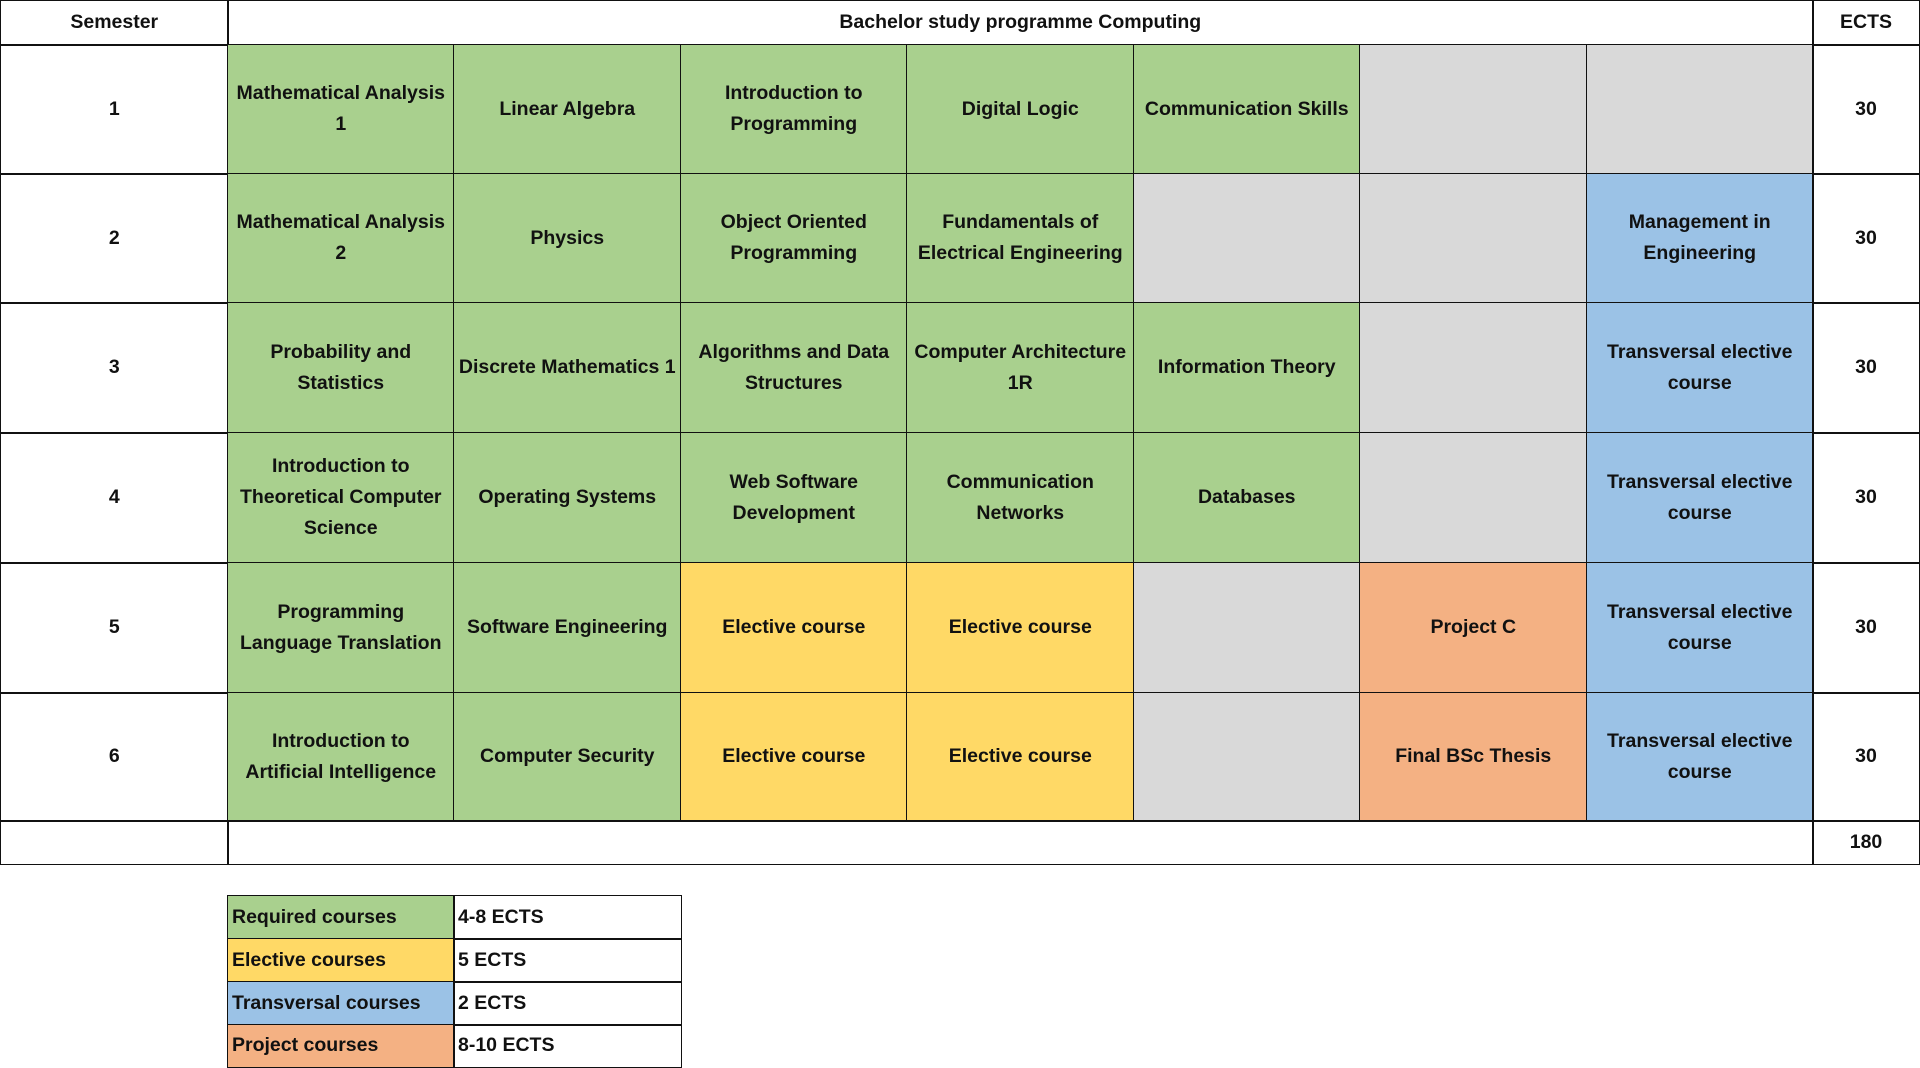 Image resolution: width=1920 pixels, height=1068 pixels. I want to click on course-cell: Mathematical Analysis 1, so click(341, 109).